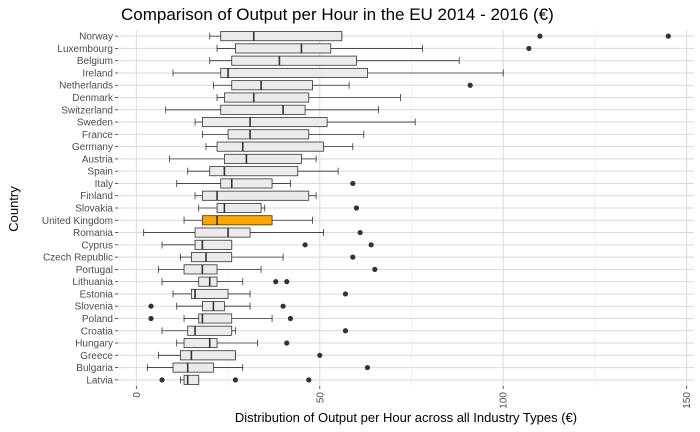  I want to click on y-tick-label: Netherlands, so click(86, 86).